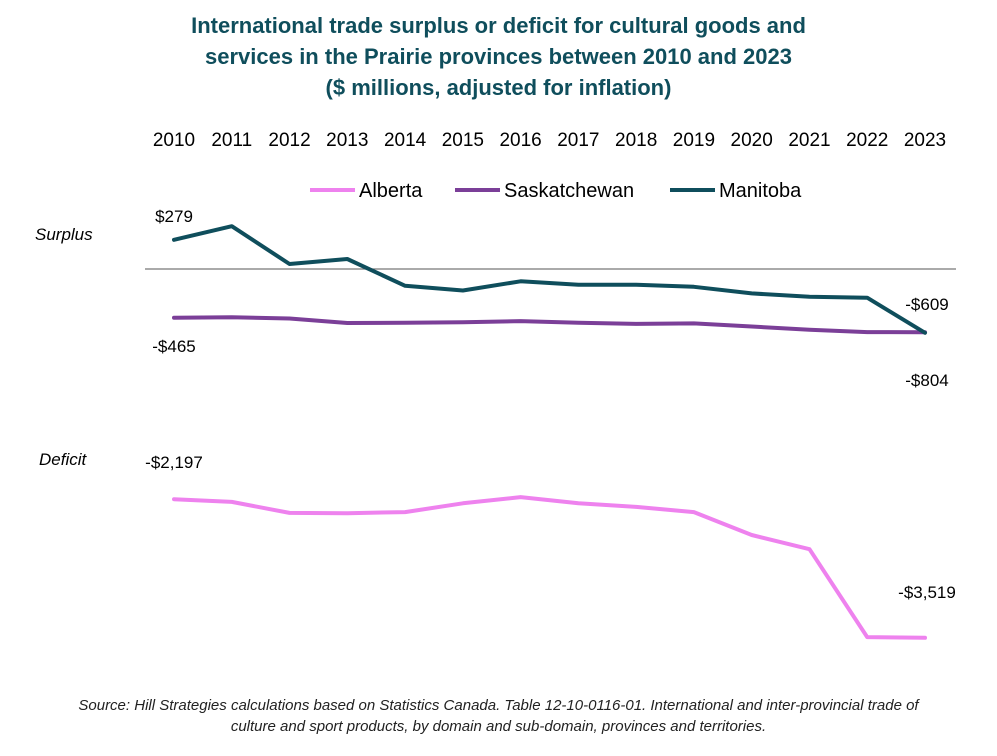 This screenshot has height=756, width=997. What do you see at coordinates (63, 459) in the screenshot?
I see `deficit-axis-label: Deficit` at bounding box center [63, 459].